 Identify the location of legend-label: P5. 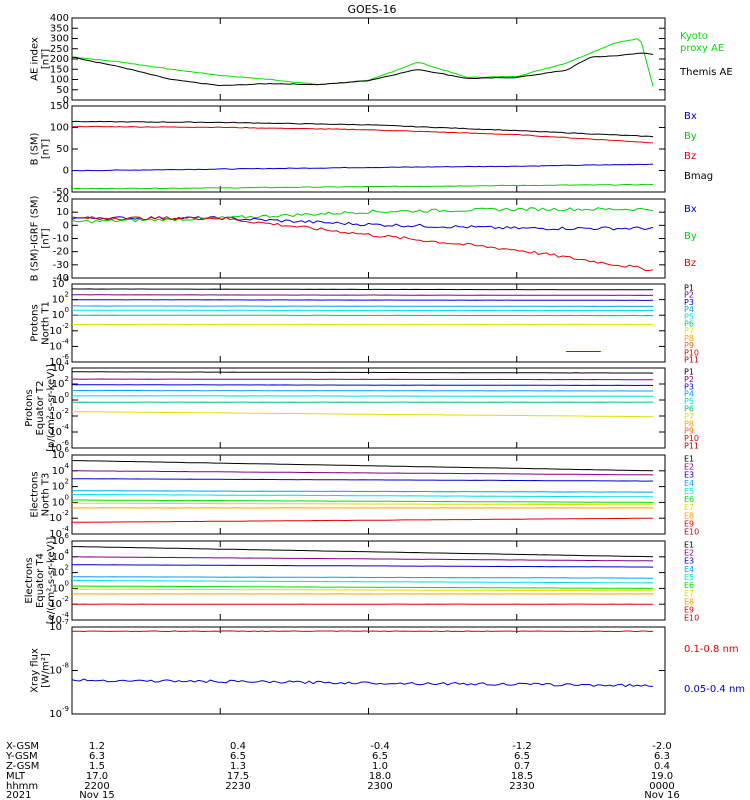
(689, 401).